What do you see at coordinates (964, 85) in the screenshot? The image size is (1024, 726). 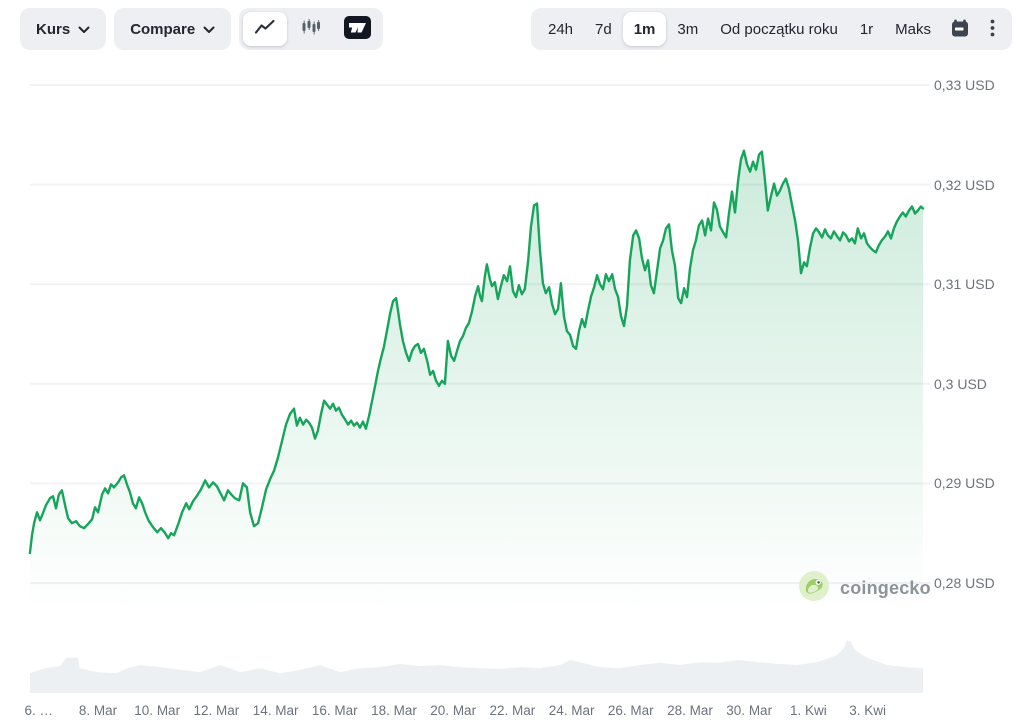 I see `price-axis-label: 0,33 USD` at bounding box center [964, 85].